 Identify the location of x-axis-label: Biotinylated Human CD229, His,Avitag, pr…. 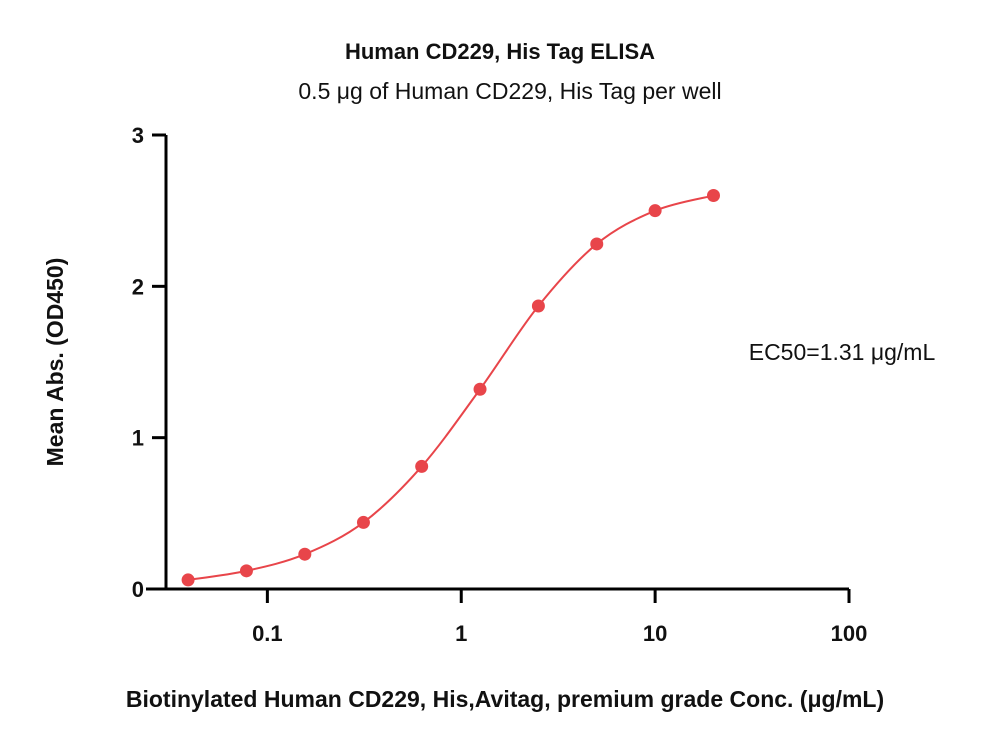
(505, 699).